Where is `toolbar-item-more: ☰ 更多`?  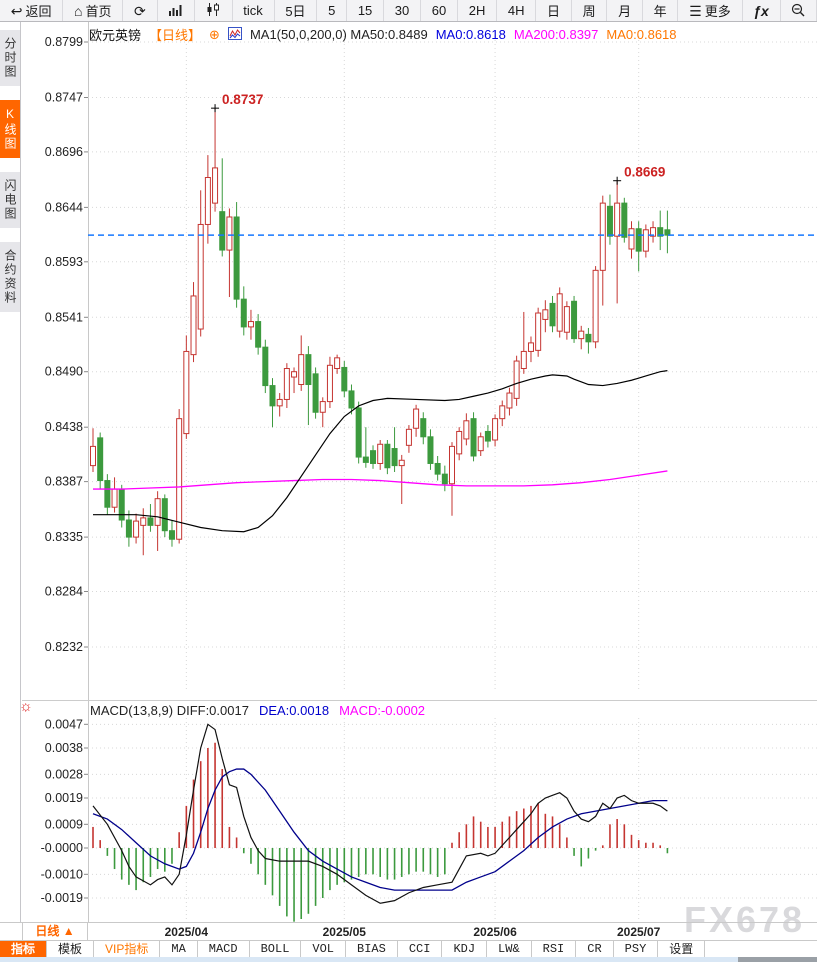 toolbar-item-more: ☰ 更多 is located at coordinates (710, 10).